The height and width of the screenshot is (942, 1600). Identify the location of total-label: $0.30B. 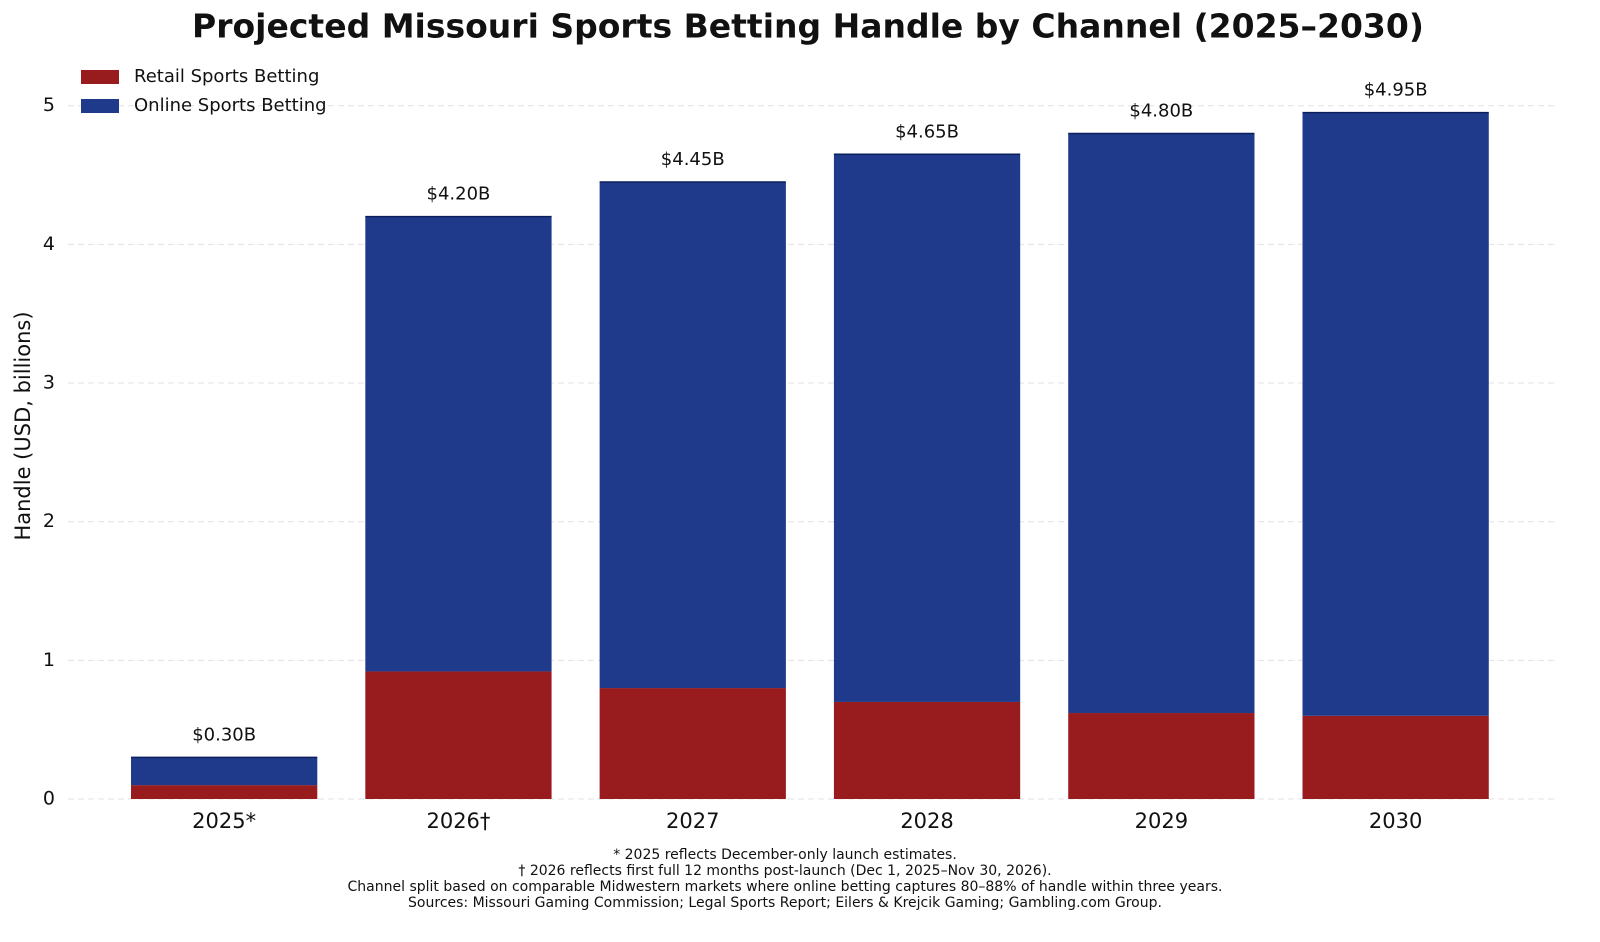
(224, 734).